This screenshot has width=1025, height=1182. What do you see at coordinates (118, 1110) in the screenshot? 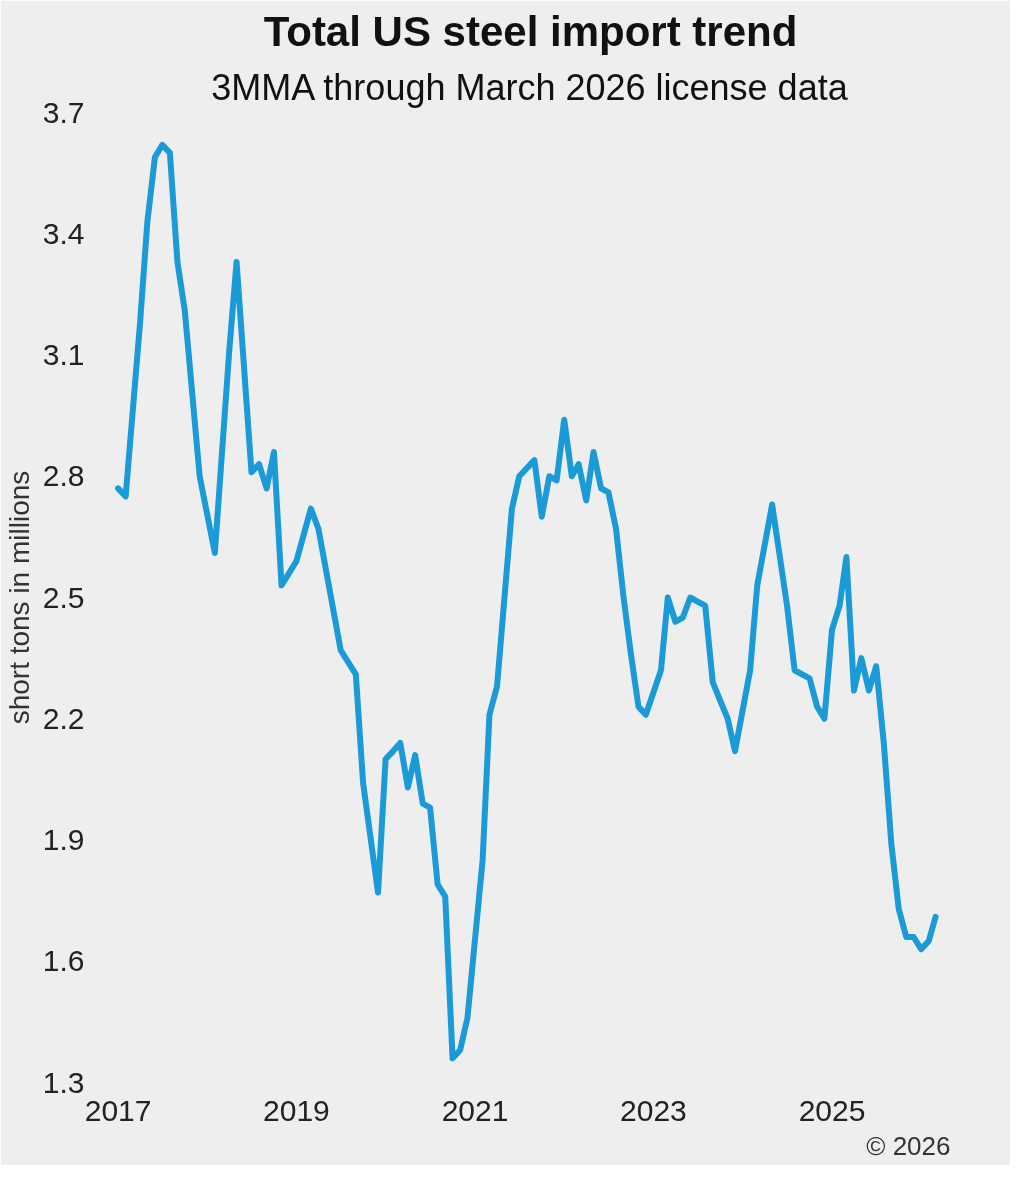
I see `x-tick-label: 2017` at bounding box center [118, 1110].